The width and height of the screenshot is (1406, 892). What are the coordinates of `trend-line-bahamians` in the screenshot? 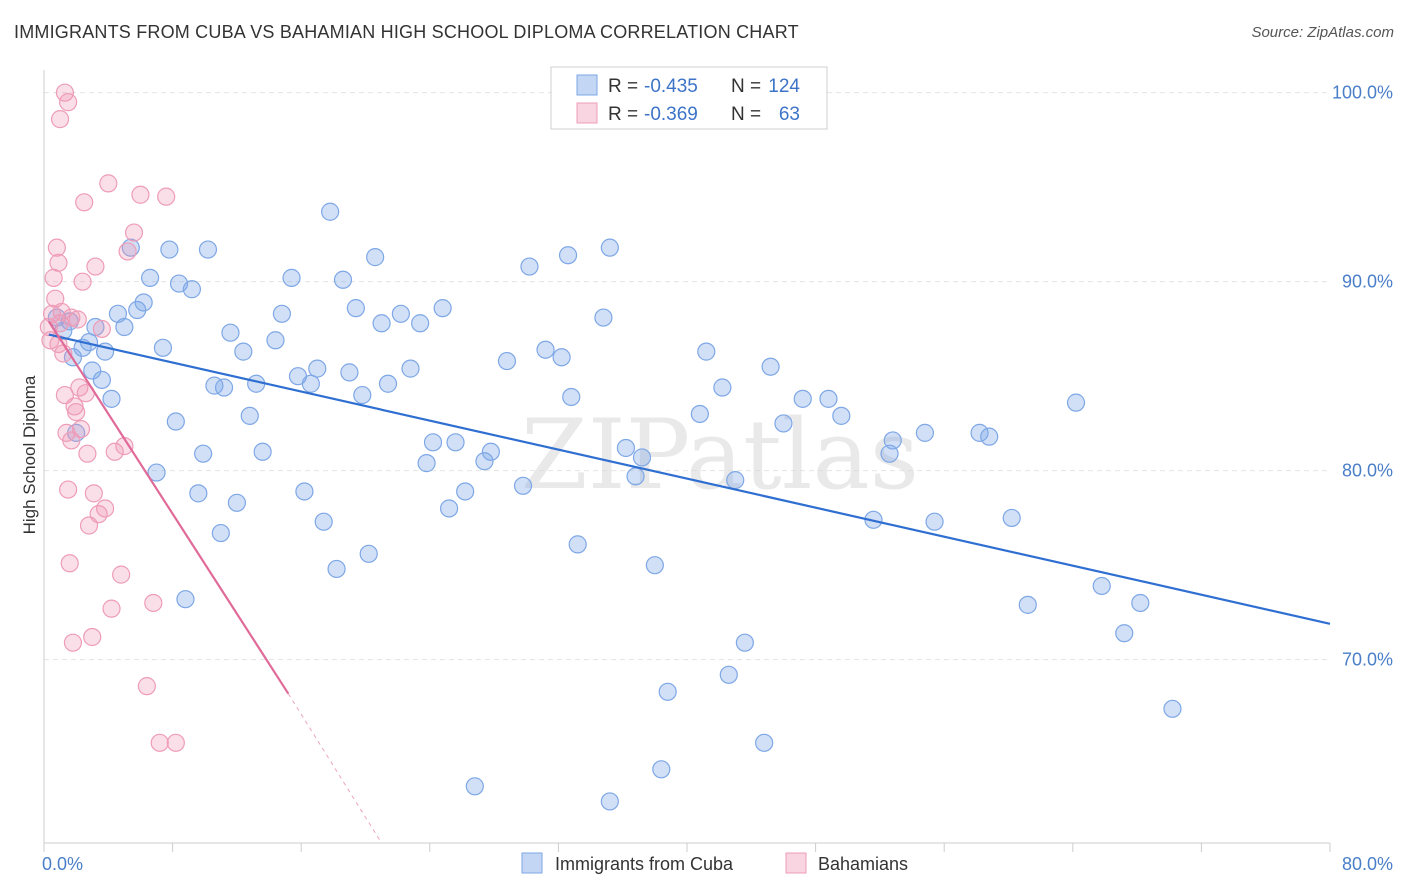 It's located at (168, 507).